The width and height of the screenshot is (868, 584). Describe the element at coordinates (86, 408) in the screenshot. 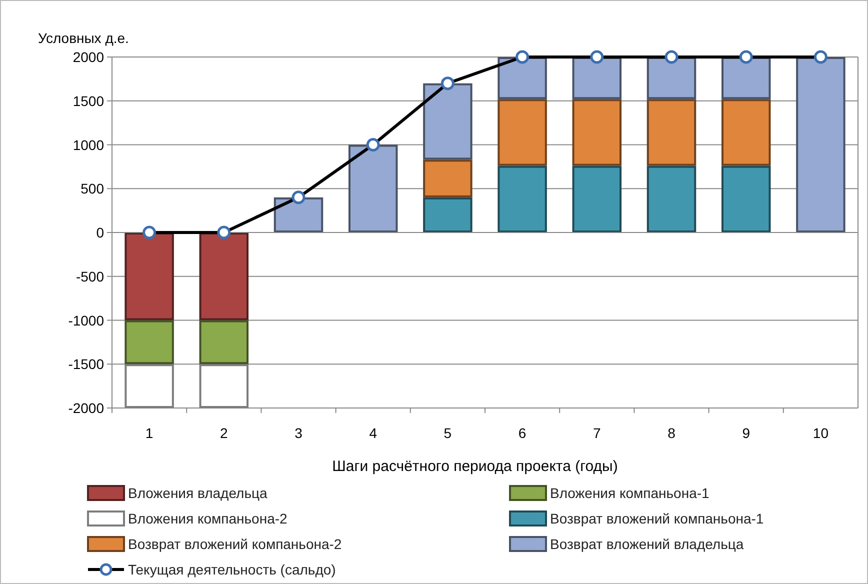

I see `y-tick-label: -2000` at that location.